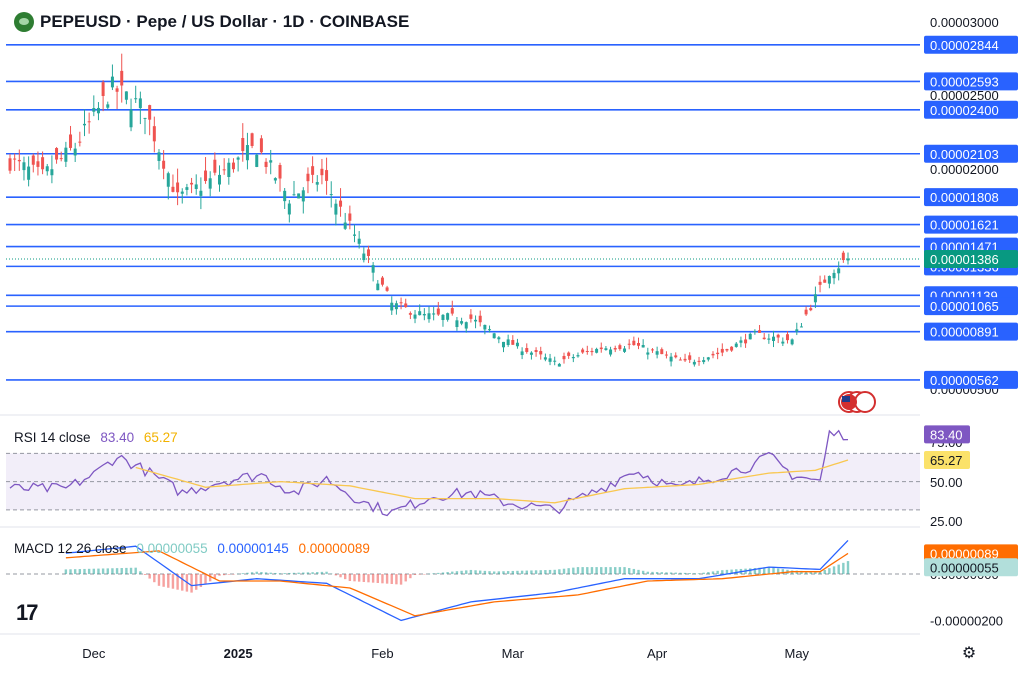  Describe the element at coordinates (24, 22) in the screenshot. I see `pepe-coin-icon` at that location.